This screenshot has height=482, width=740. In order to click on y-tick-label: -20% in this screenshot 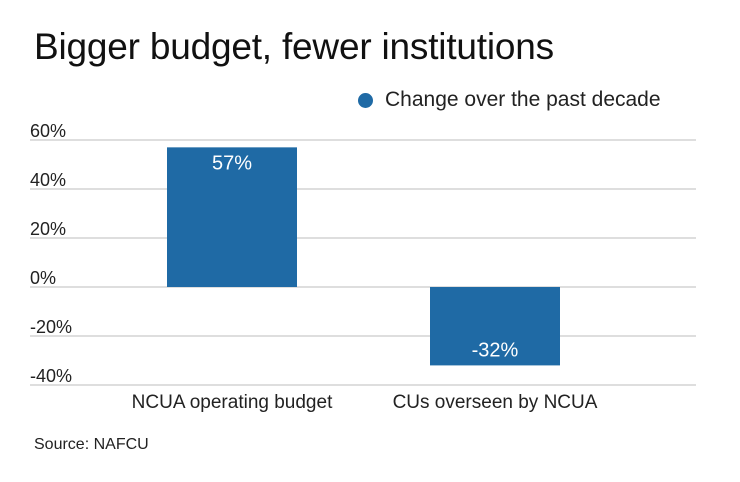, I will do `click(51, 327)`.